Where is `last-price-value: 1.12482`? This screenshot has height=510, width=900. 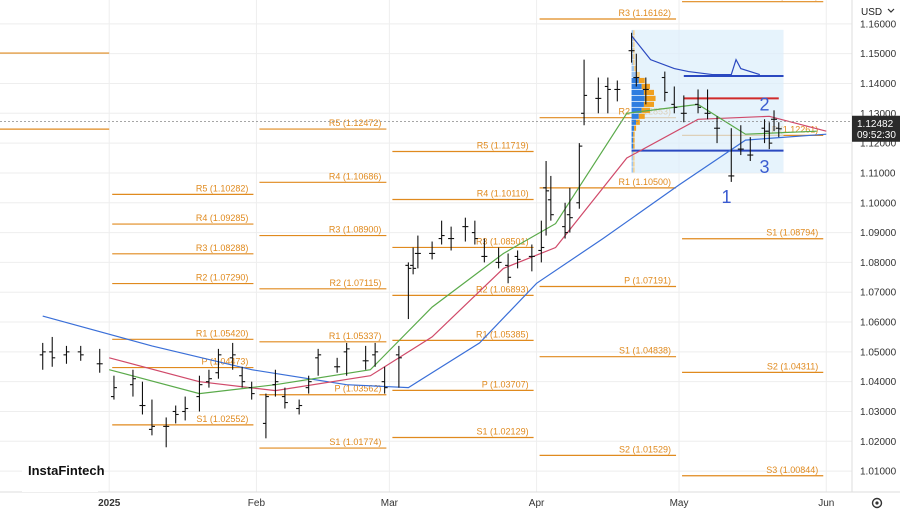 last-price-value: 1.12482 is located at coordinates (875, 124).